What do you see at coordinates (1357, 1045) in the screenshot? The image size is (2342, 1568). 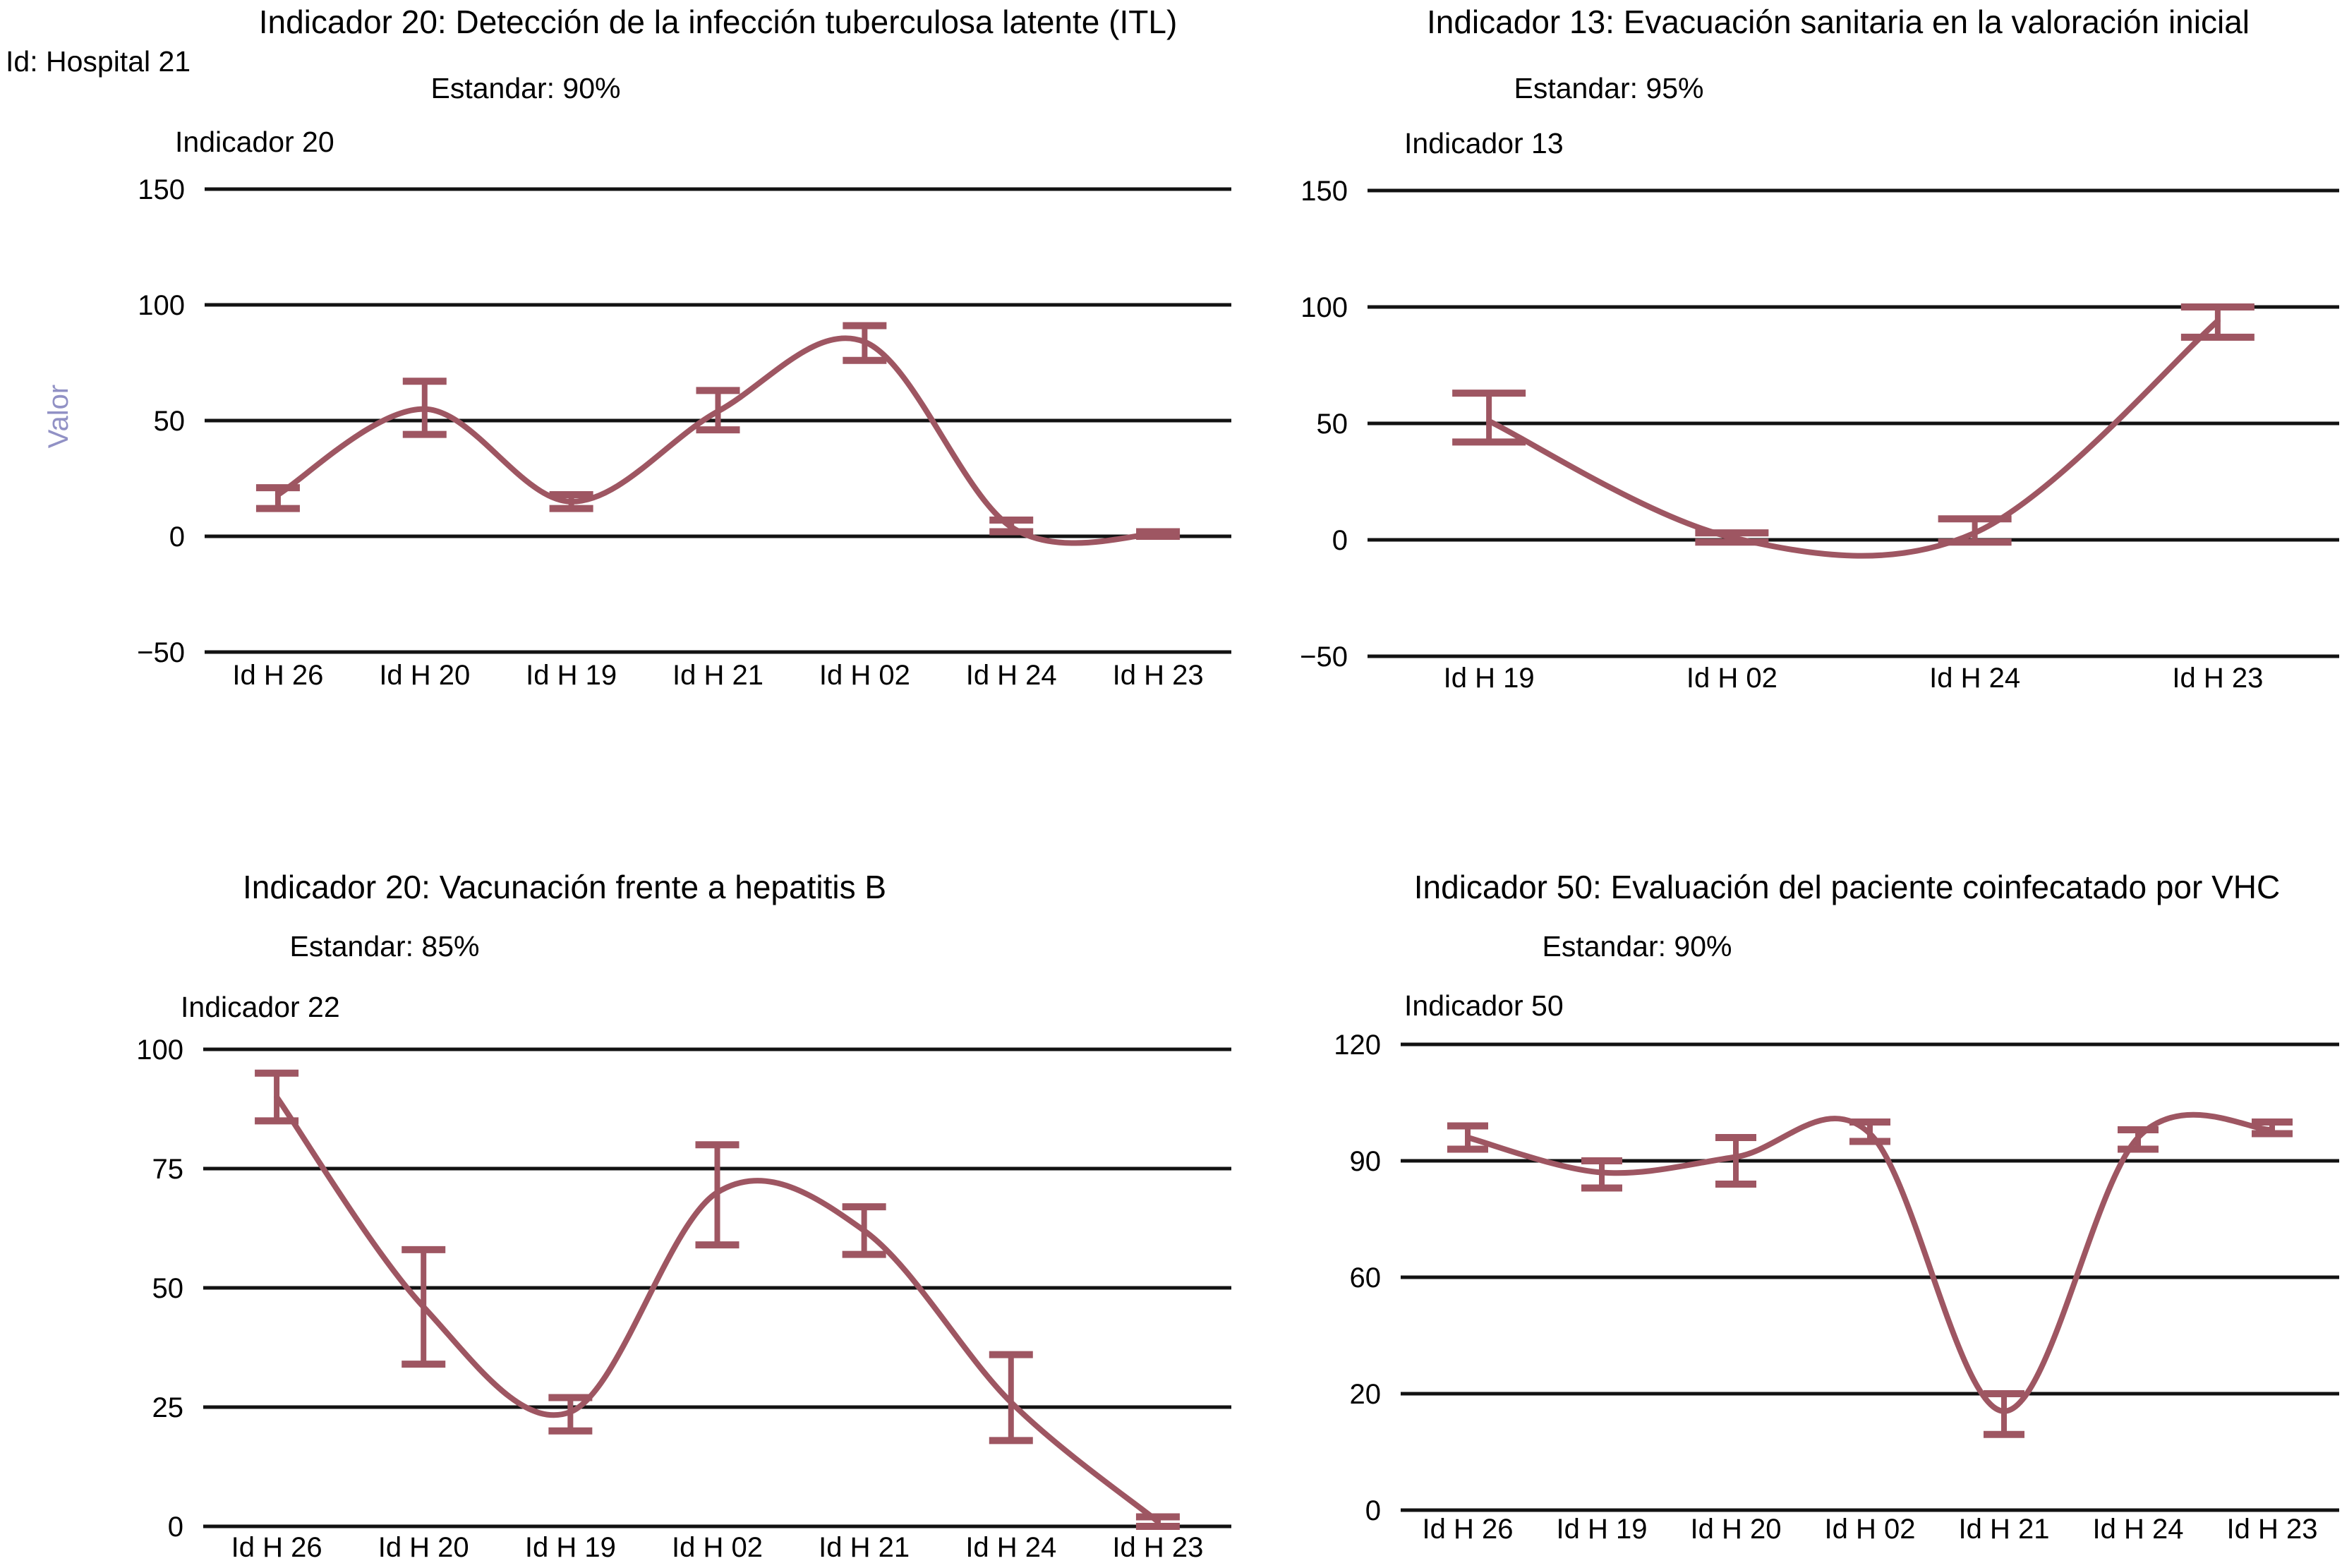 I see `y-tick-label: 120` at bounding box center [1357, 1045].